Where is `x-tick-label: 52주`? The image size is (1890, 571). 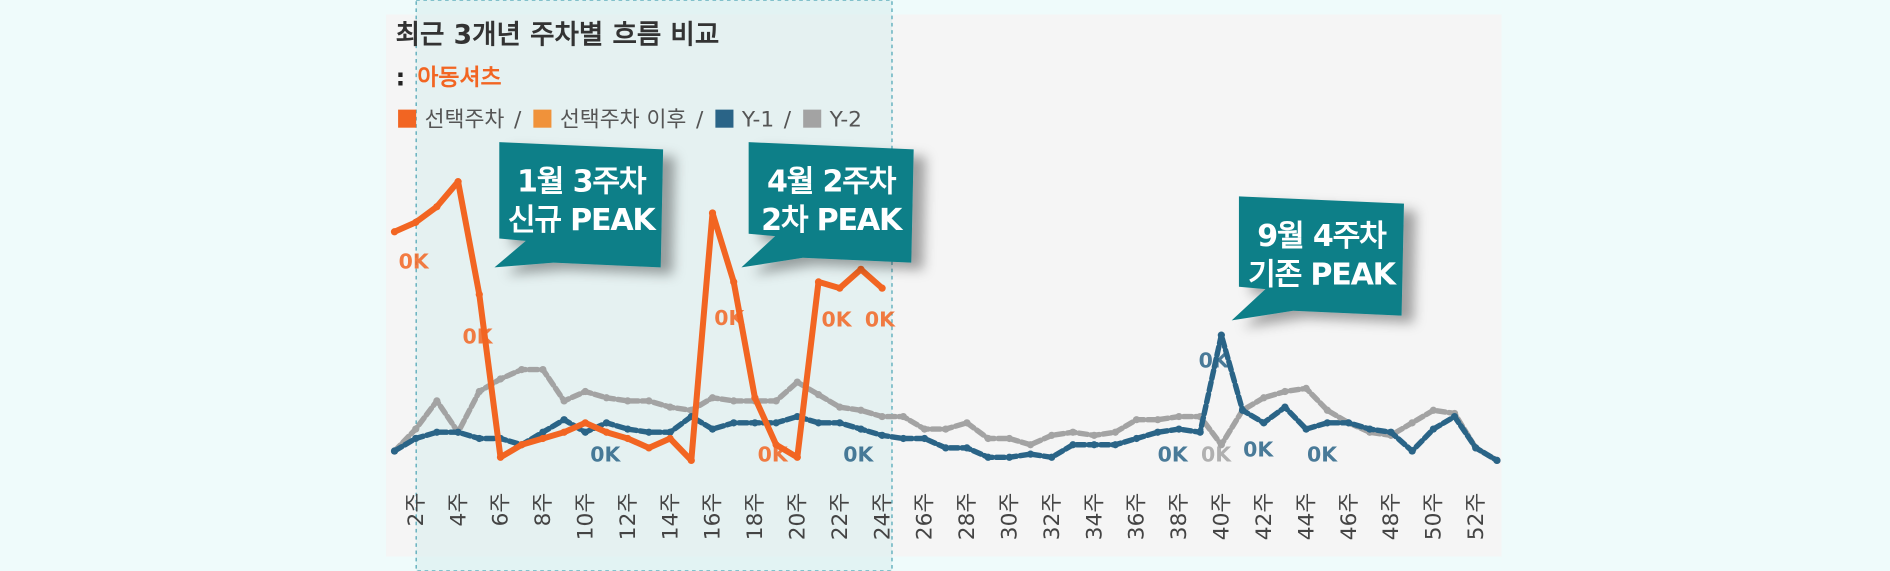
x-tick-label: 52주 is located at coordinates (1476, 517).